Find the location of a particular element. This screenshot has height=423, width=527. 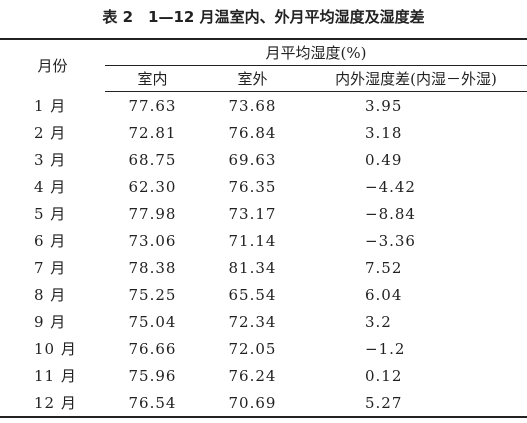

value-cell: 76.84 is located at coordinates (252, 132).